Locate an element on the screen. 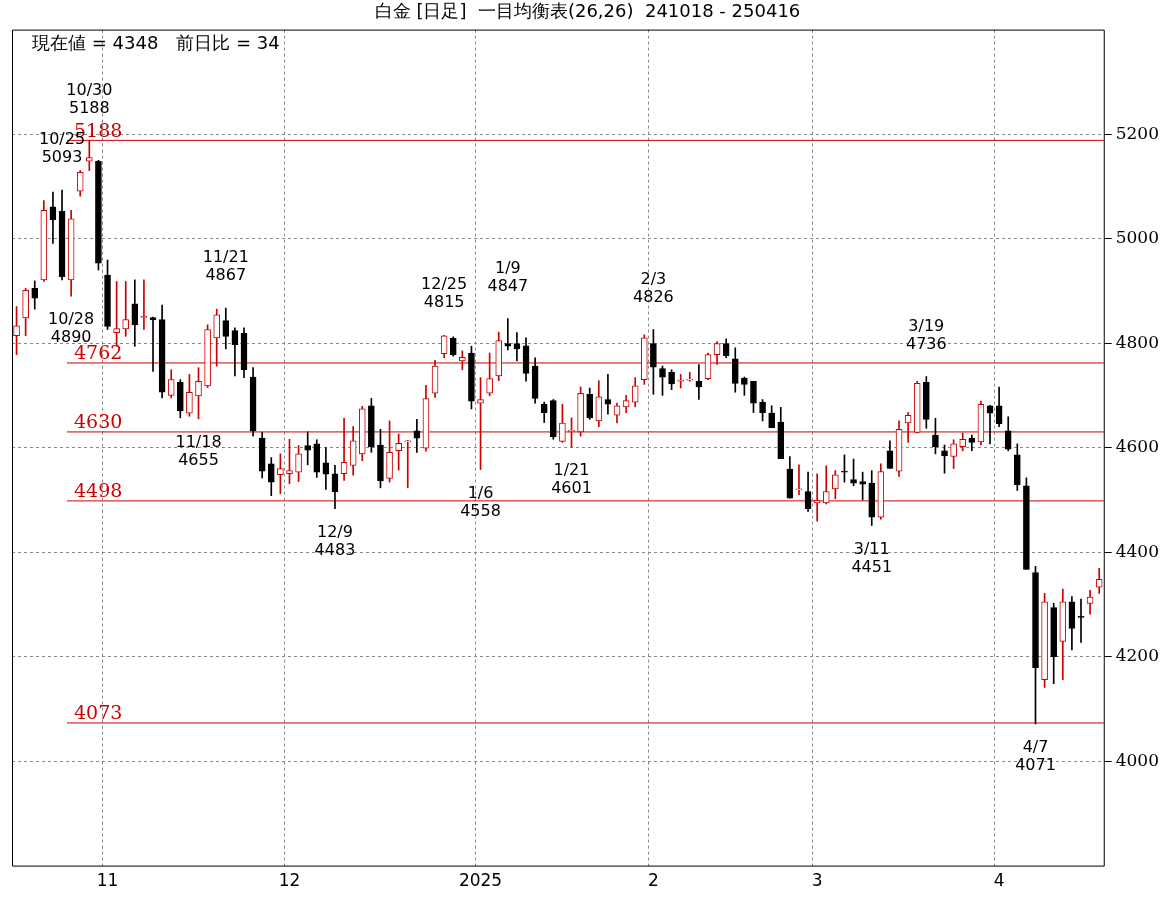 This screenshot has width=1171, height=902. annotation: 1/9 4847 is located at coordinates (508, 276).